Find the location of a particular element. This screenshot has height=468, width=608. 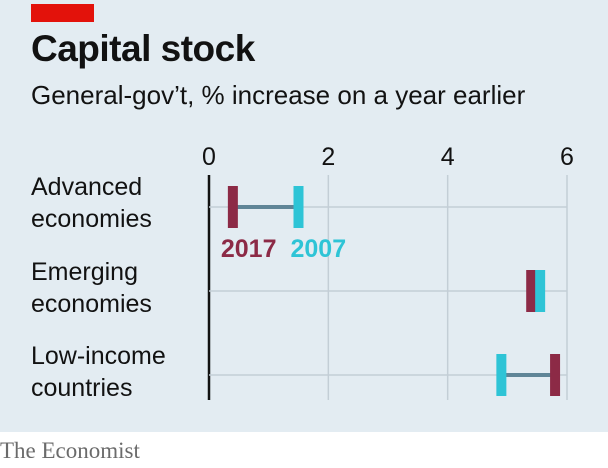

source-credit: The Economist is located at coordinates (70, 450).